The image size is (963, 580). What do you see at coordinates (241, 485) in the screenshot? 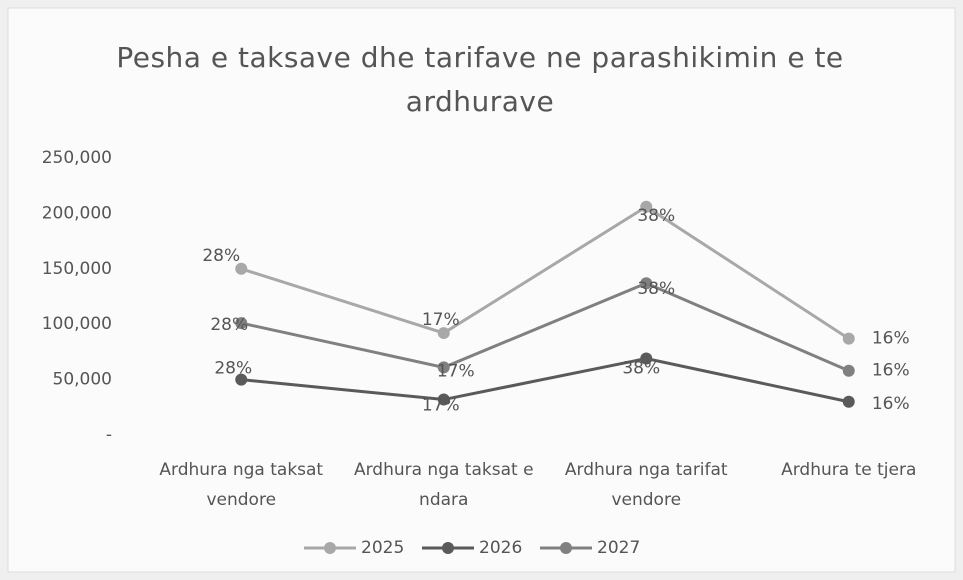
I see `x-tick-label: Ardhura nga taksat vendore` at bounding box center [241, 485].